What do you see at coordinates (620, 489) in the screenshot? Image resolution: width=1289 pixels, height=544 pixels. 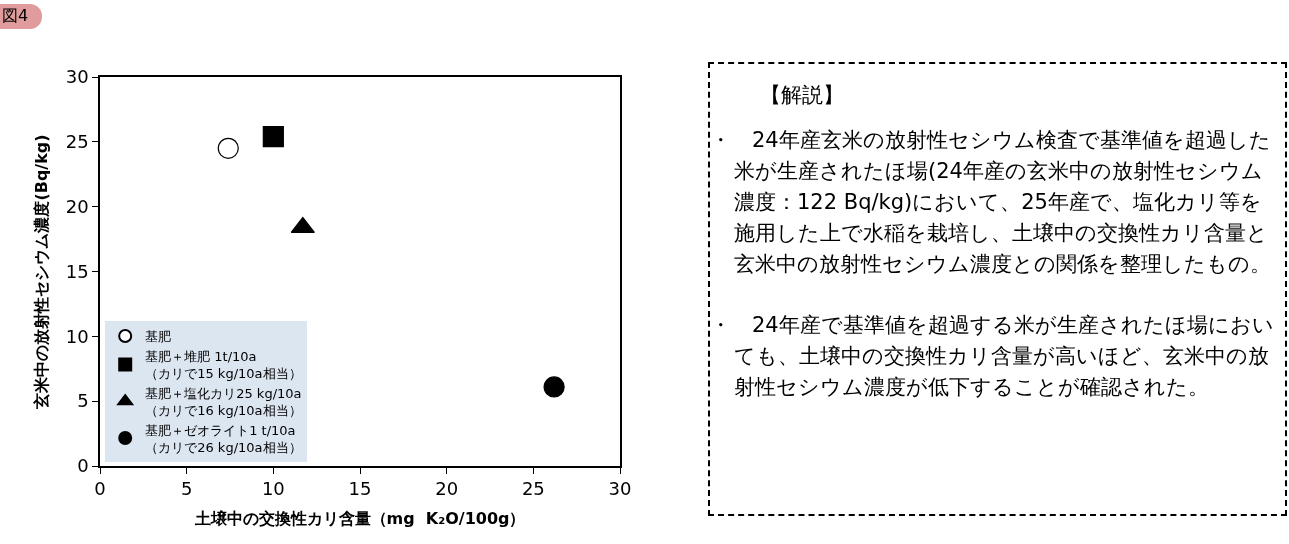 I see `x-tick-label: 30` at bounding box center [620, 489].